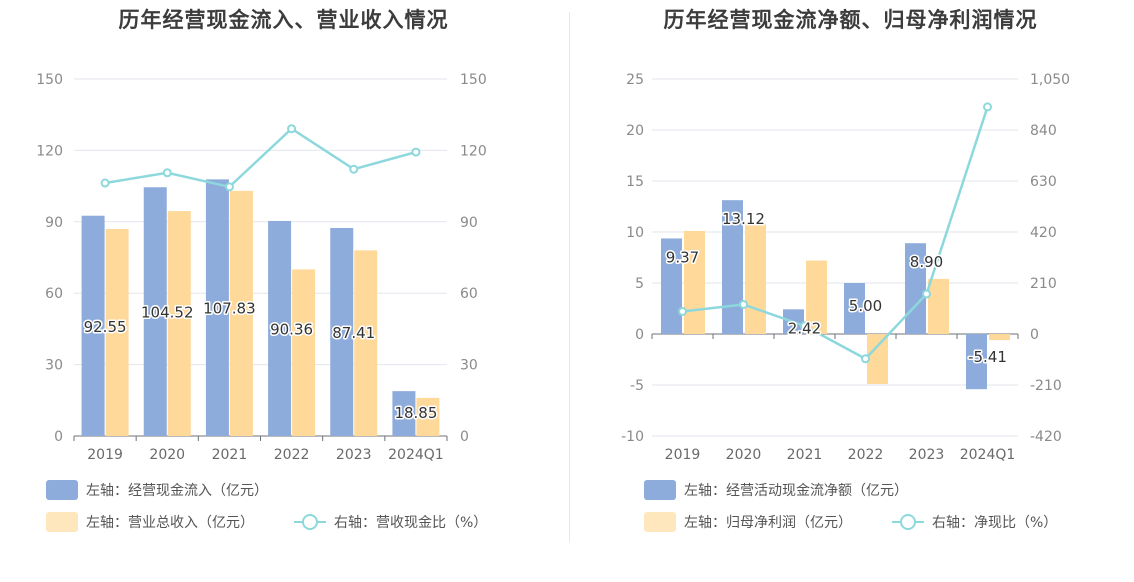 This screenshot has height=582, width=1134. I want to click on y-left-tick-label: 10, so click(635, 233).